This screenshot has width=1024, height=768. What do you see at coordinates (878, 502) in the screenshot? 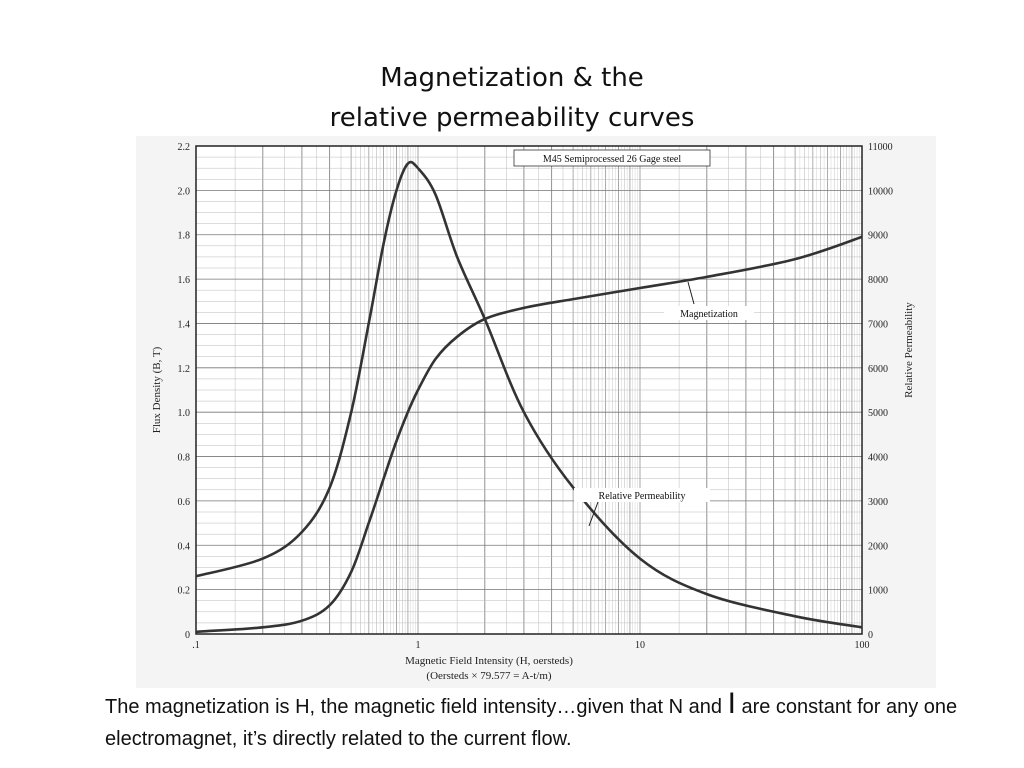
I see `right-tick-label: 3000` at bounding box center [878, 502].